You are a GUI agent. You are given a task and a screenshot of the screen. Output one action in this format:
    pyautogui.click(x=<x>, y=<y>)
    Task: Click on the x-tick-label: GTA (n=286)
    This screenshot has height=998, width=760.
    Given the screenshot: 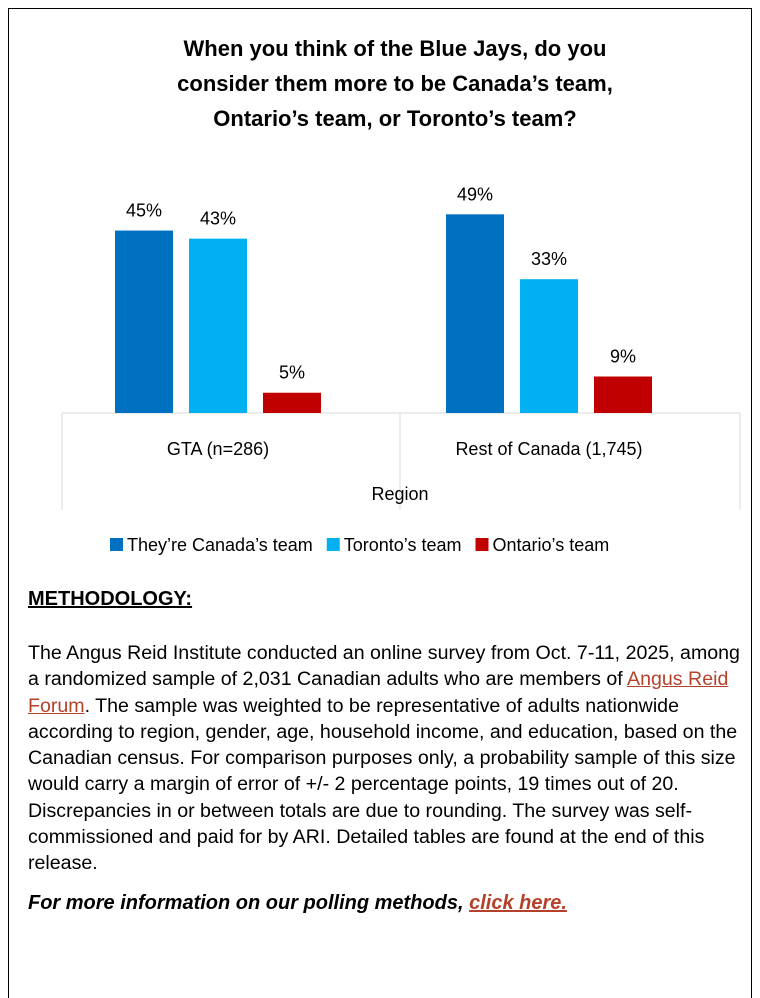 What is the action you would take?
    pyautogui.click(x=218, y=449)
    